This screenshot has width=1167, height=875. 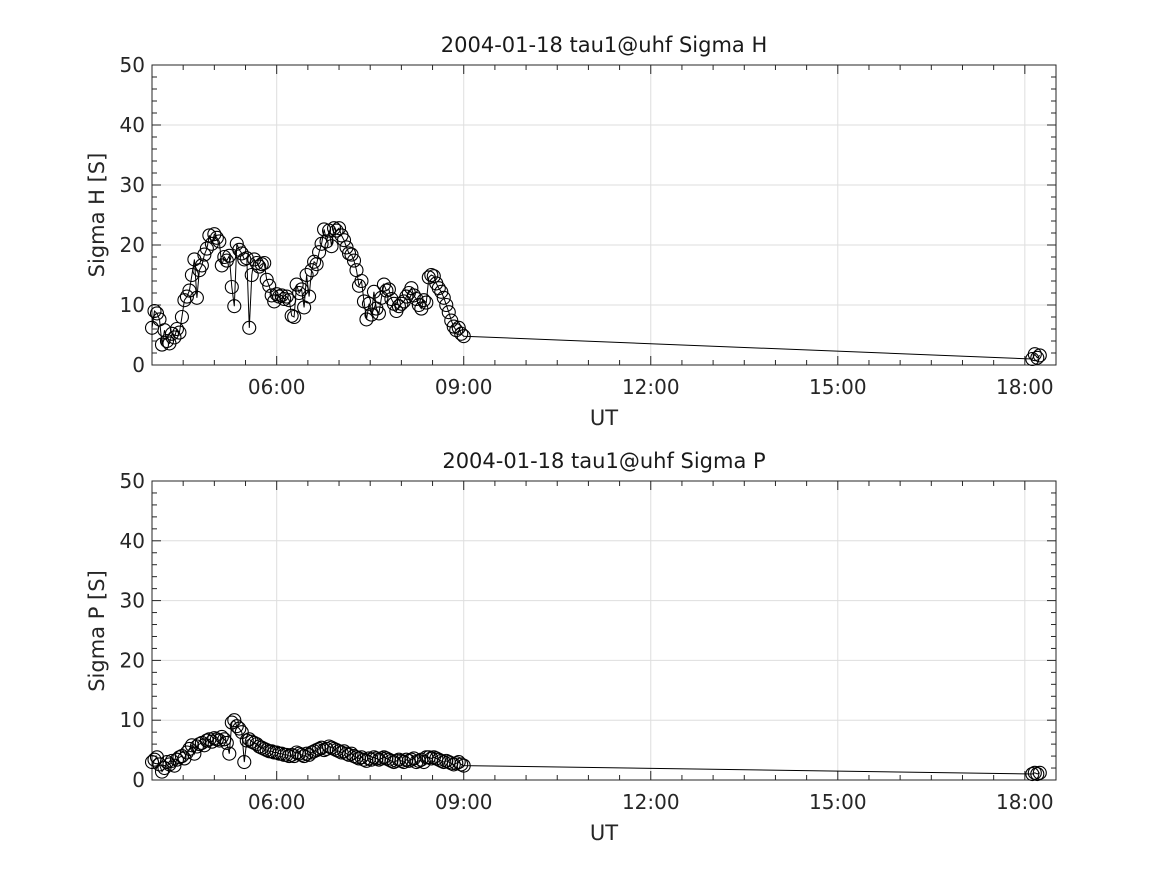 I want to click on chart-title-sigma-p: 2004-01-18 tau1@uhf Sigma P, so click(x=603, y=461).